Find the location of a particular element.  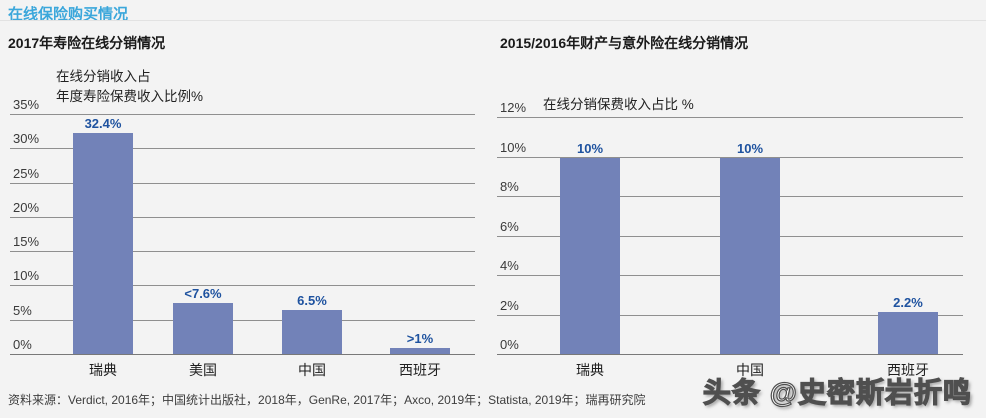

y-axis-label-line: 在线分销保费收入占比 % is located at coordinates (618, 104).